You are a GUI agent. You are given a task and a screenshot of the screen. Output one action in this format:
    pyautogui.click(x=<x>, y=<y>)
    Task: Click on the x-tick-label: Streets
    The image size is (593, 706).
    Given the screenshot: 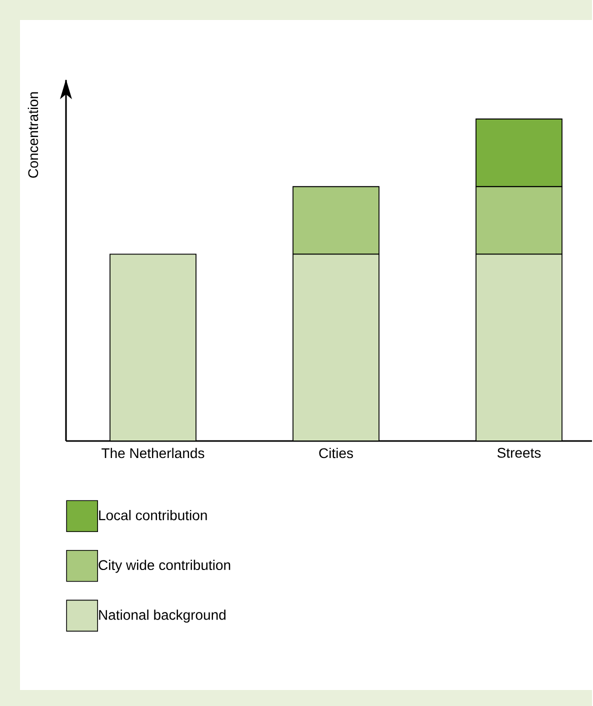 What is the action you would take?
    pyautogui.click(x=519, y=453)
    